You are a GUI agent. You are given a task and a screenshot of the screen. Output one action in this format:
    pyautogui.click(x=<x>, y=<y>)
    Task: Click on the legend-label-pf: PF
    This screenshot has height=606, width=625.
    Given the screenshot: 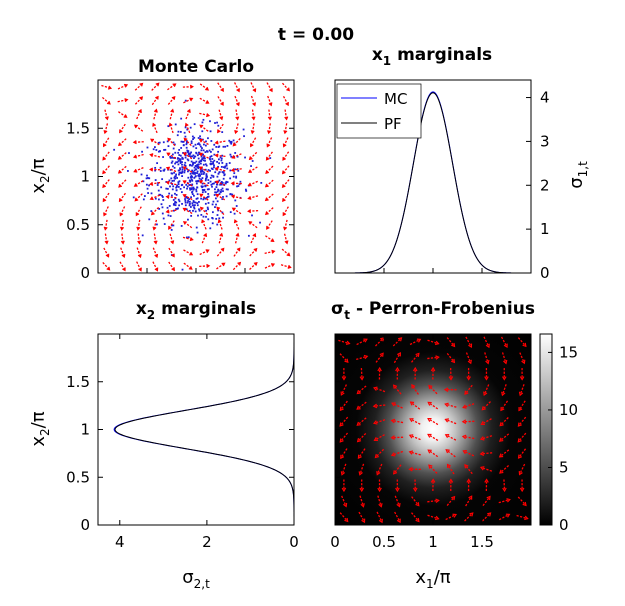 What is the action you would take?
    pyautogui.click(x=393, y=124)
    